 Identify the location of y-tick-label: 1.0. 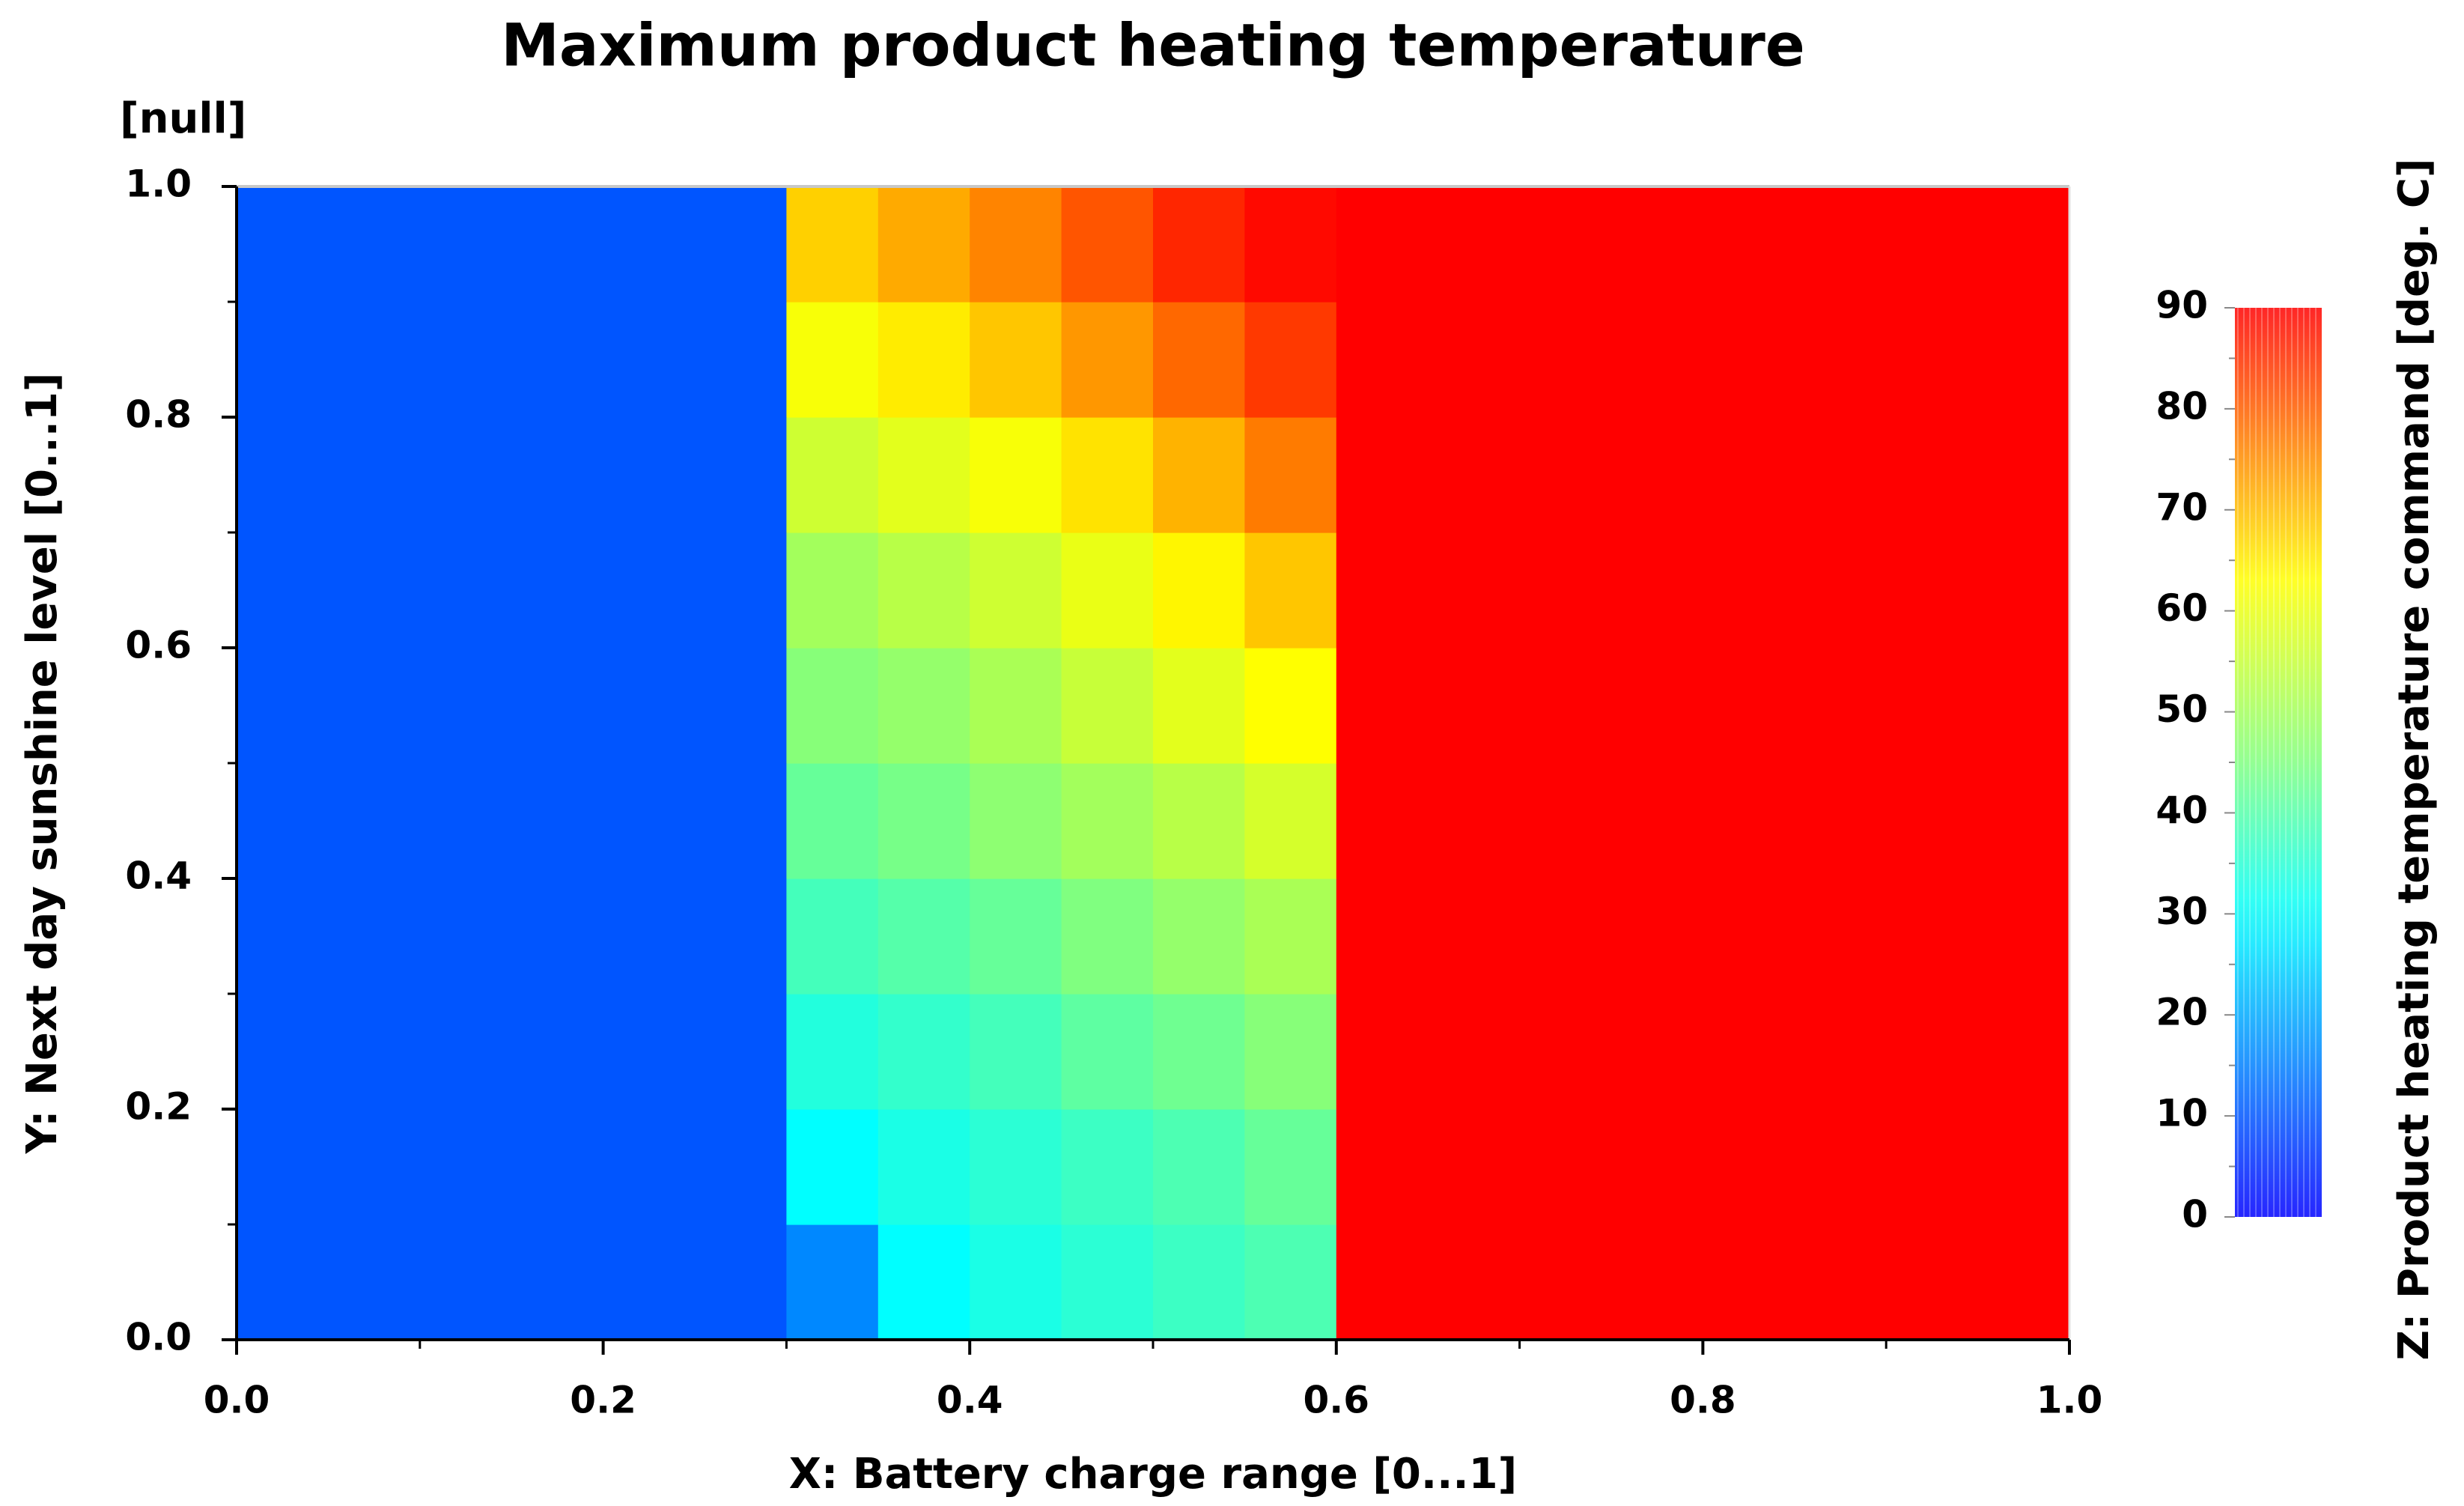
(158, 184).